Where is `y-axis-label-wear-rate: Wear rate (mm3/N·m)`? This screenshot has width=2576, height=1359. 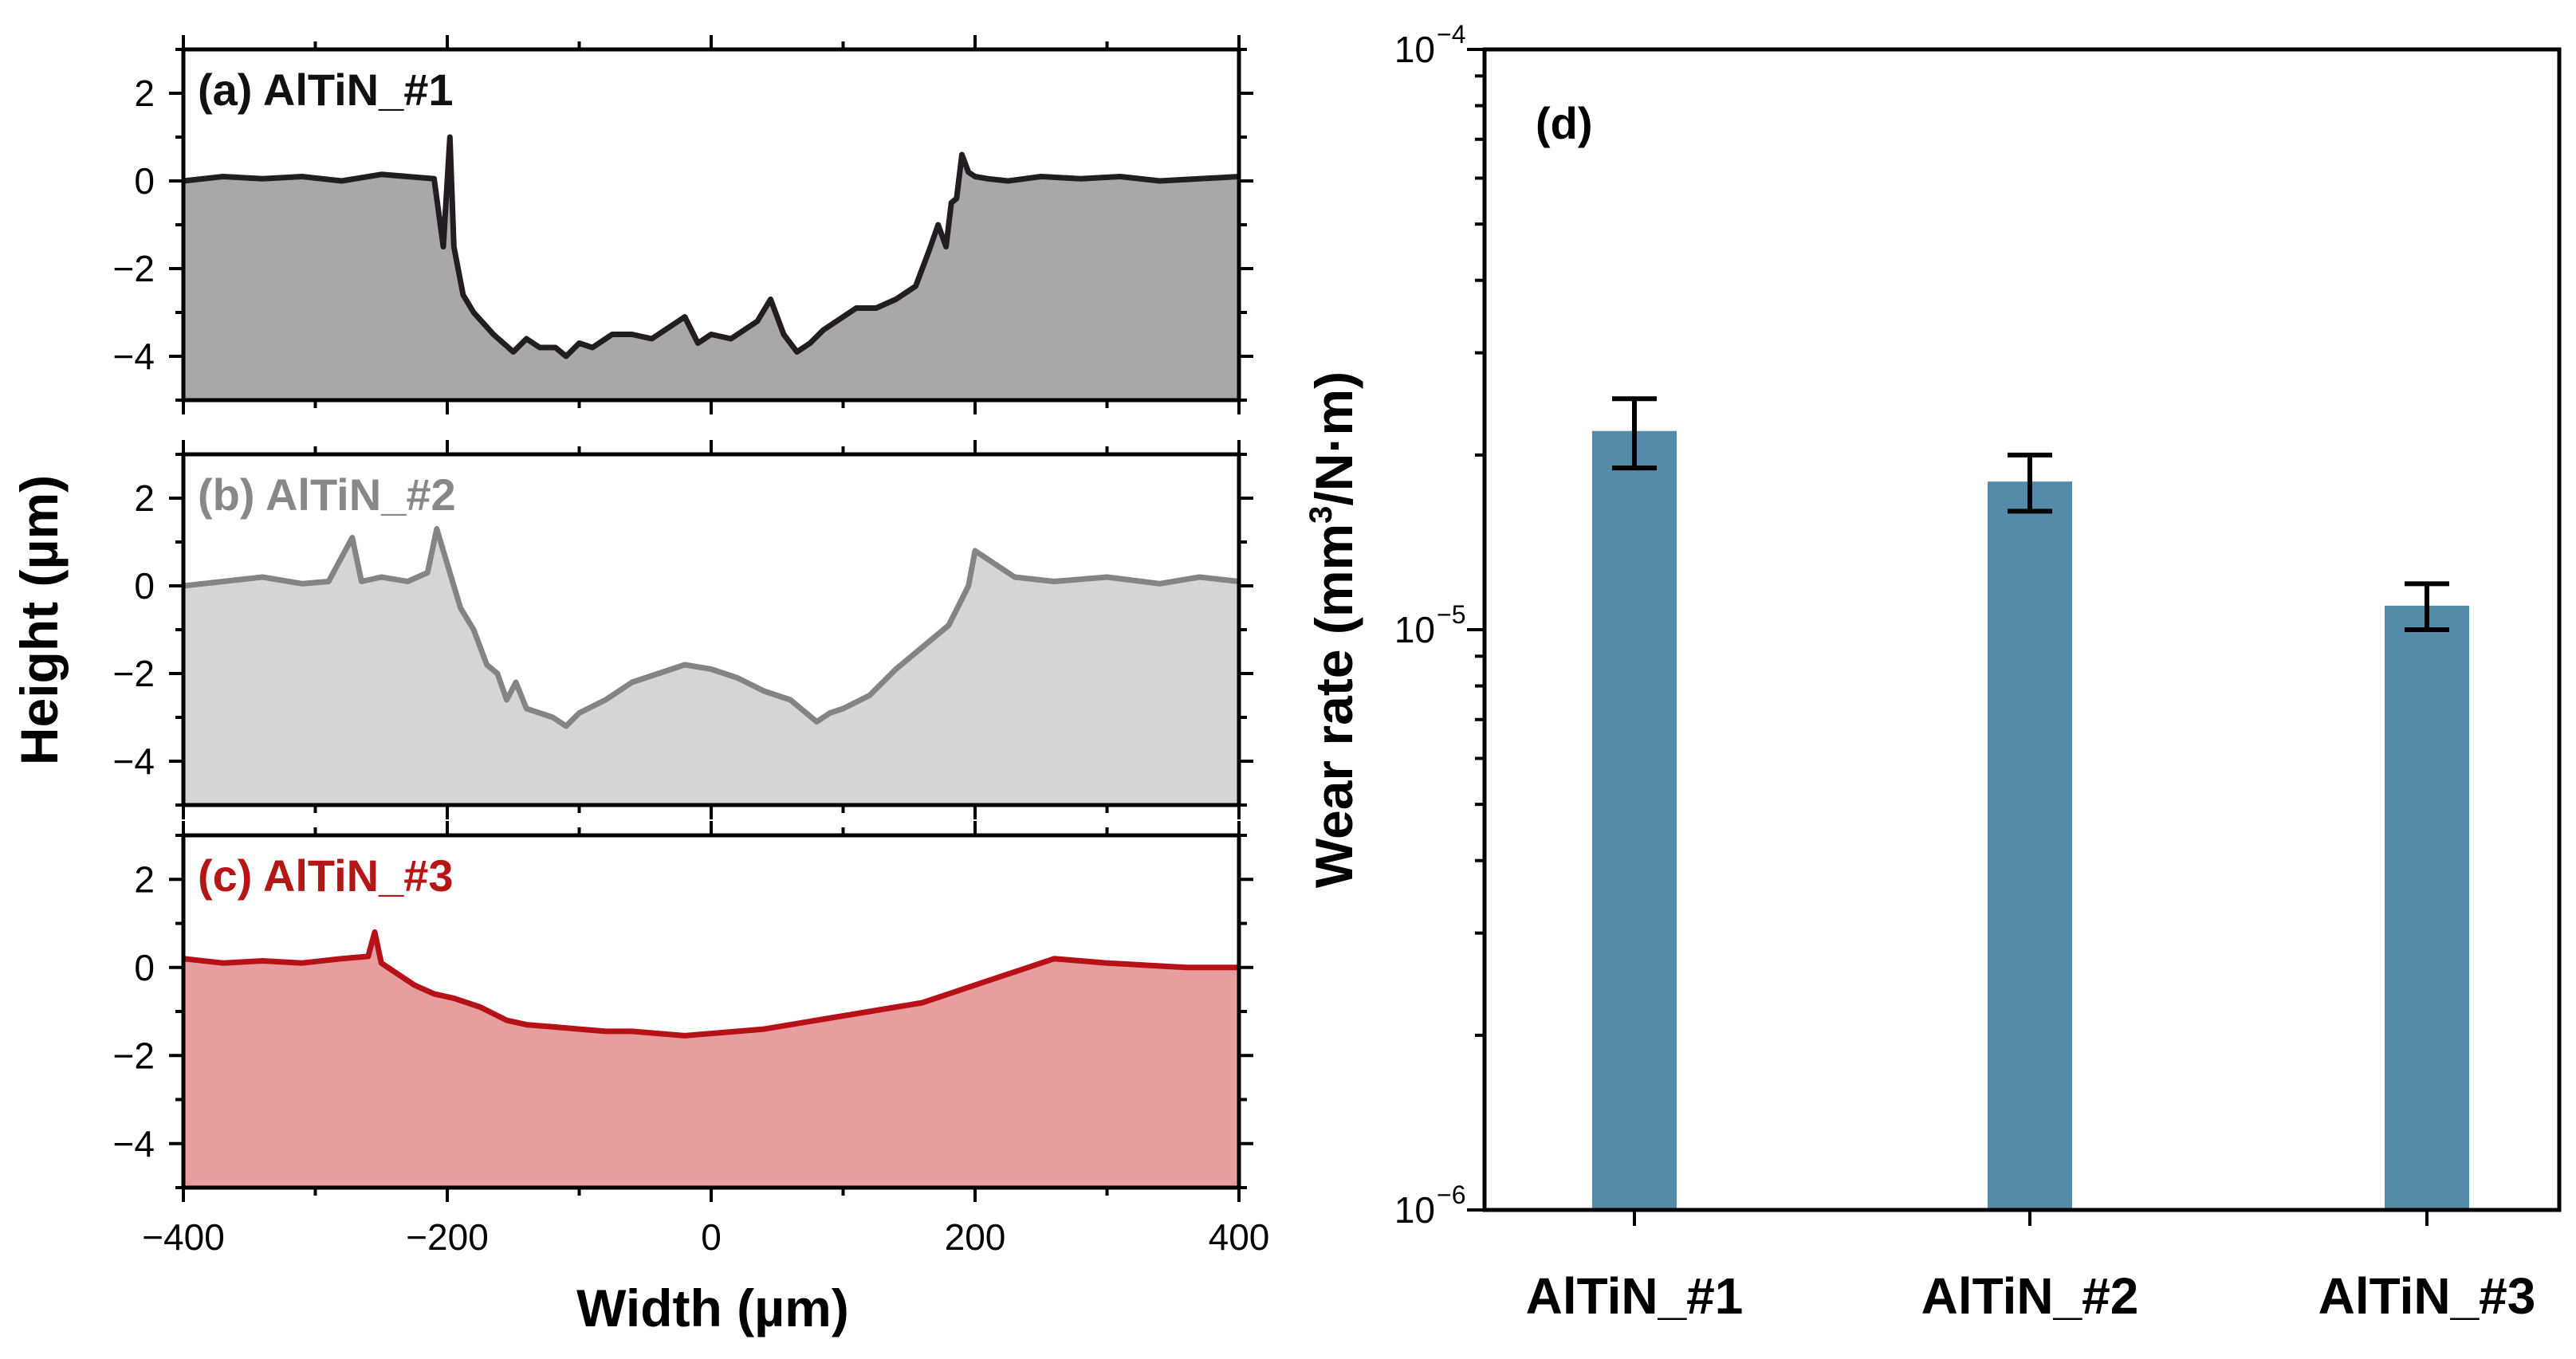 y-axis-label-wear-rate: Wear rate (mm3/N·m) is located at coordinates (1334, 629).